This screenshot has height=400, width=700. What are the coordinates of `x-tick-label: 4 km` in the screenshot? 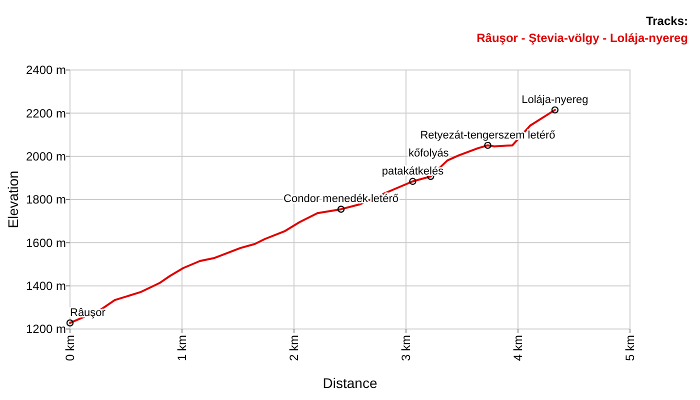 It's located at (518, 348).